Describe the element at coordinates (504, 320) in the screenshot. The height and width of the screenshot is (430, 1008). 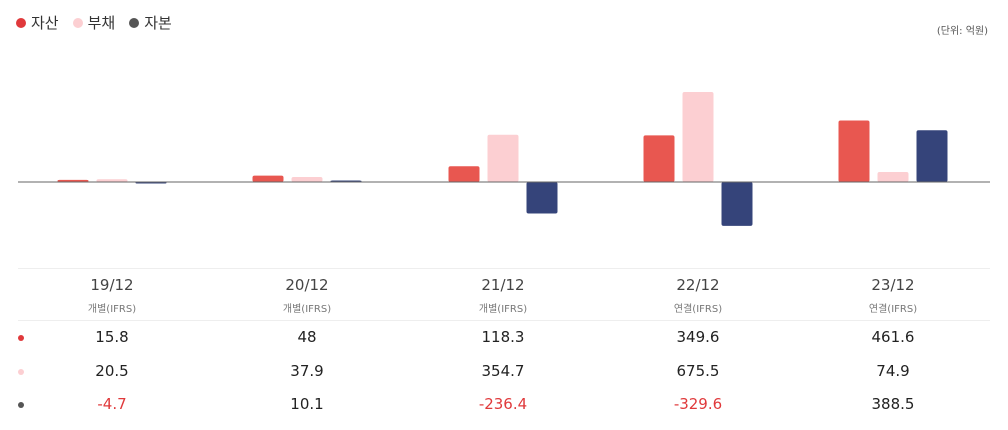
I see `header-divider` at that location.